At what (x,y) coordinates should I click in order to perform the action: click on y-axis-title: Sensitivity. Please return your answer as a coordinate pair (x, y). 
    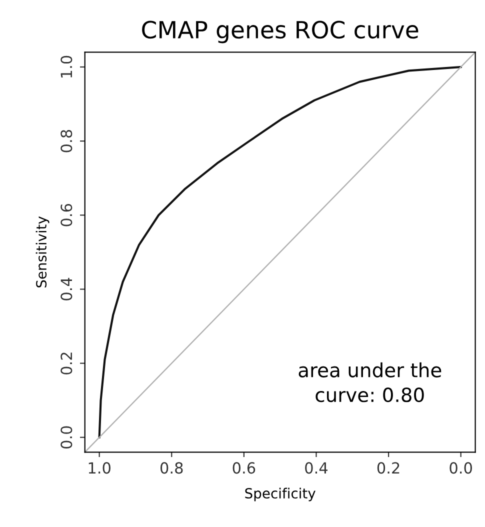
    Looking at the image, I should click on (43, 252).